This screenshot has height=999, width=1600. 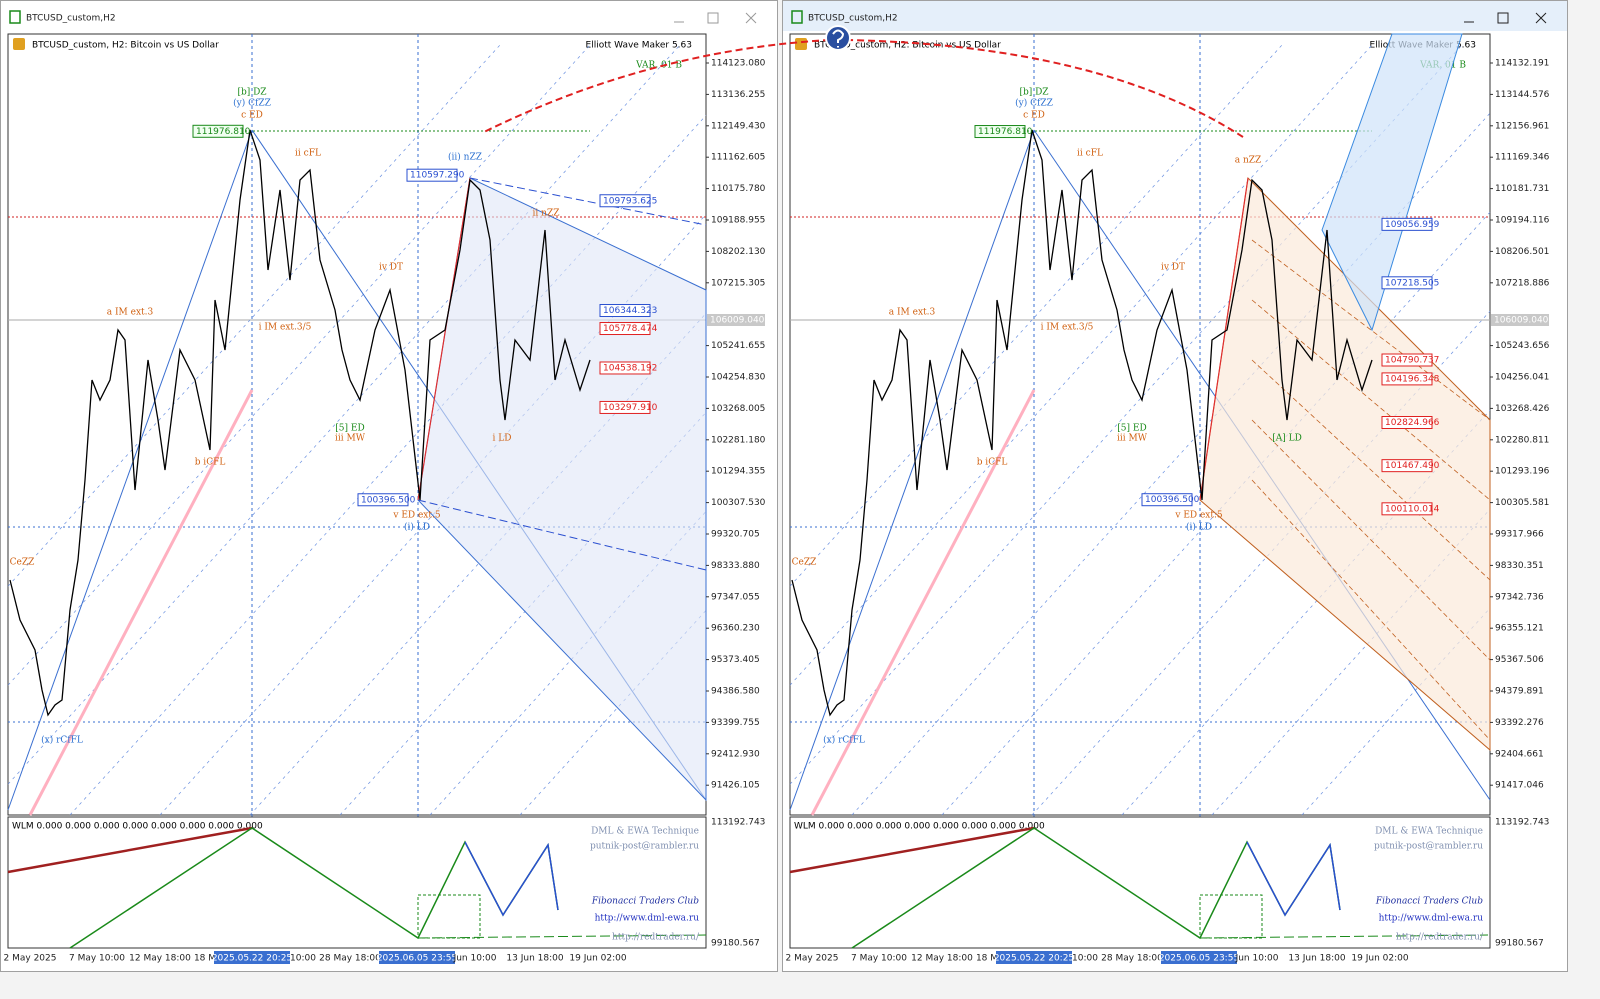 I want to click on wave-label: (x) rCfFL, so click(x=62, y=740).